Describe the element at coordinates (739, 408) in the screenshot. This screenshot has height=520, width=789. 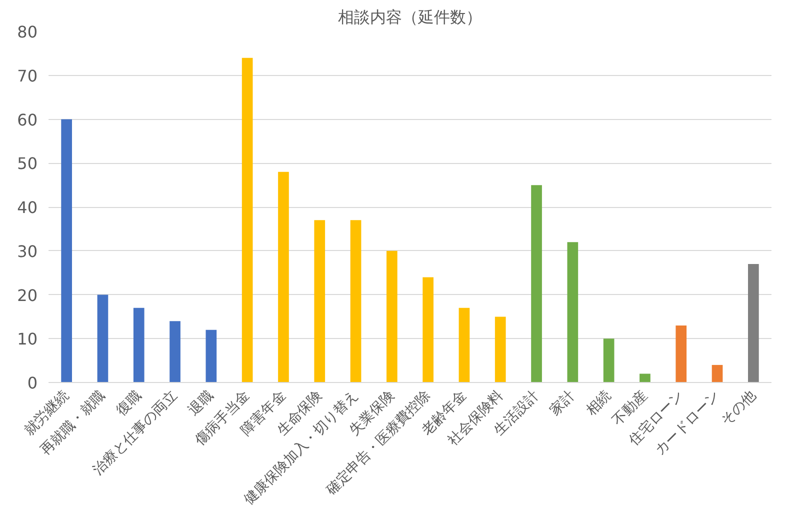
I see `x-tick-label: その他` at that location.